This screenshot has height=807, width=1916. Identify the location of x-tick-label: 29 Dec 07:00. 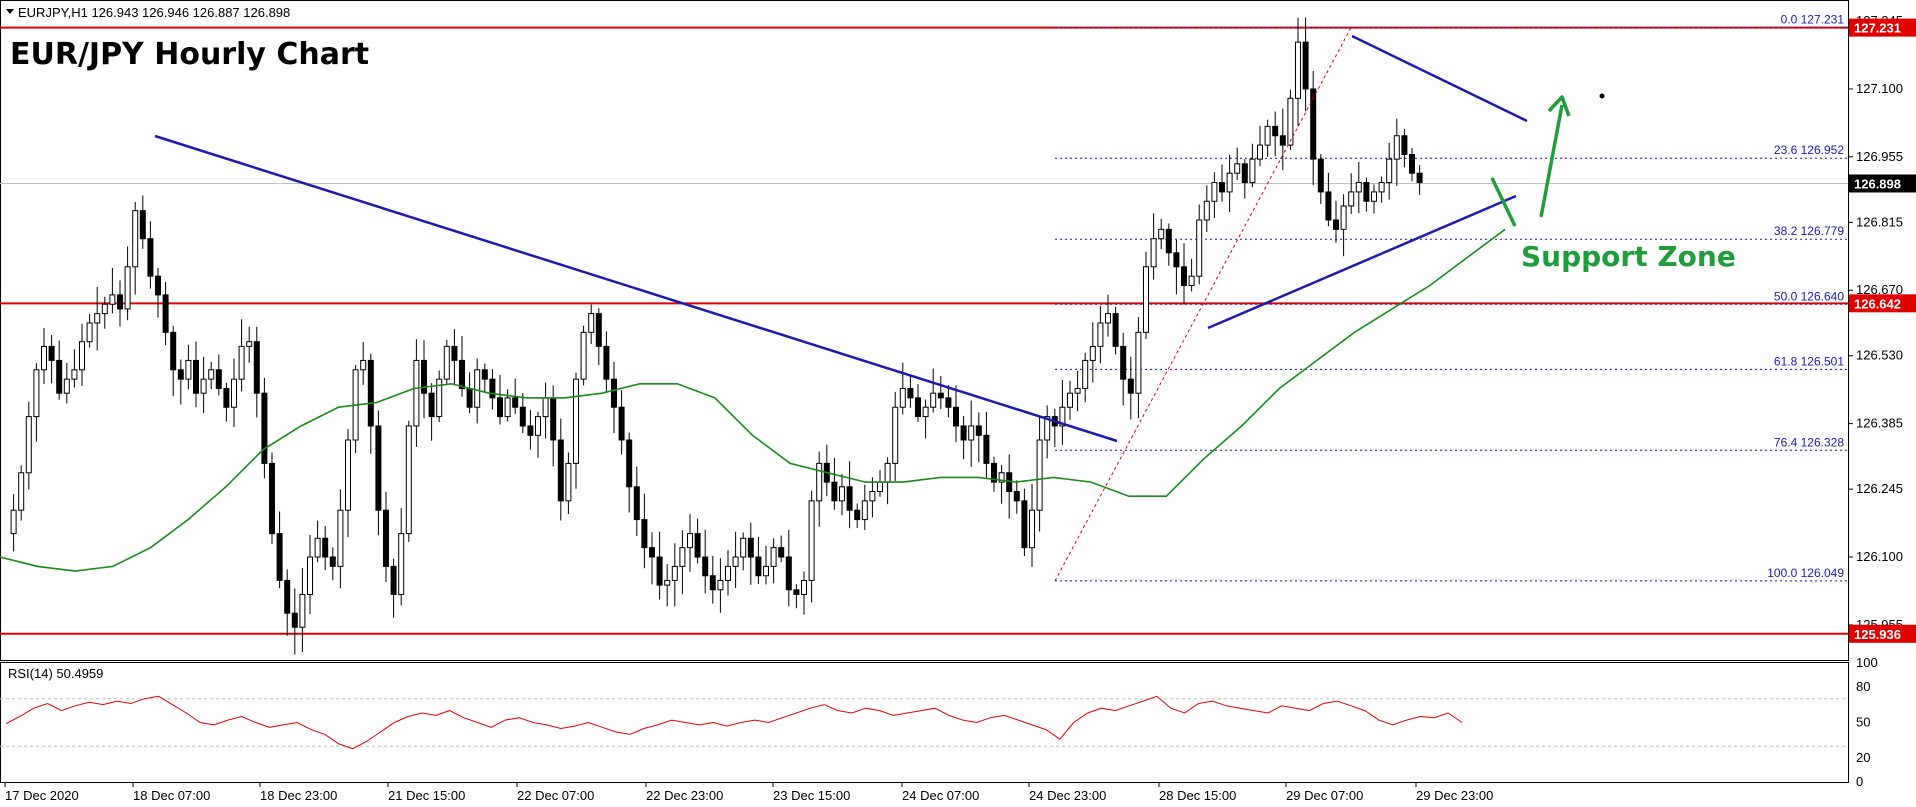
(1324, 795).